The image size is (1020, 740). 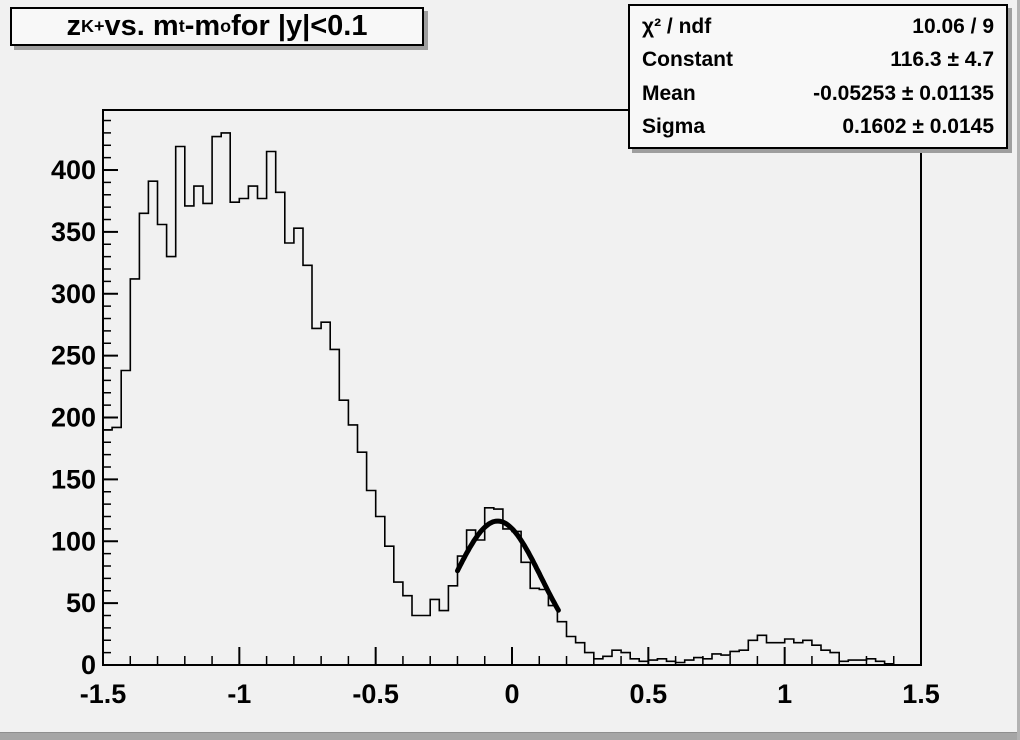 I want to click on title-box: z K+ vs. m t -m o for |y|<0.1, so click(x=217, y=26).